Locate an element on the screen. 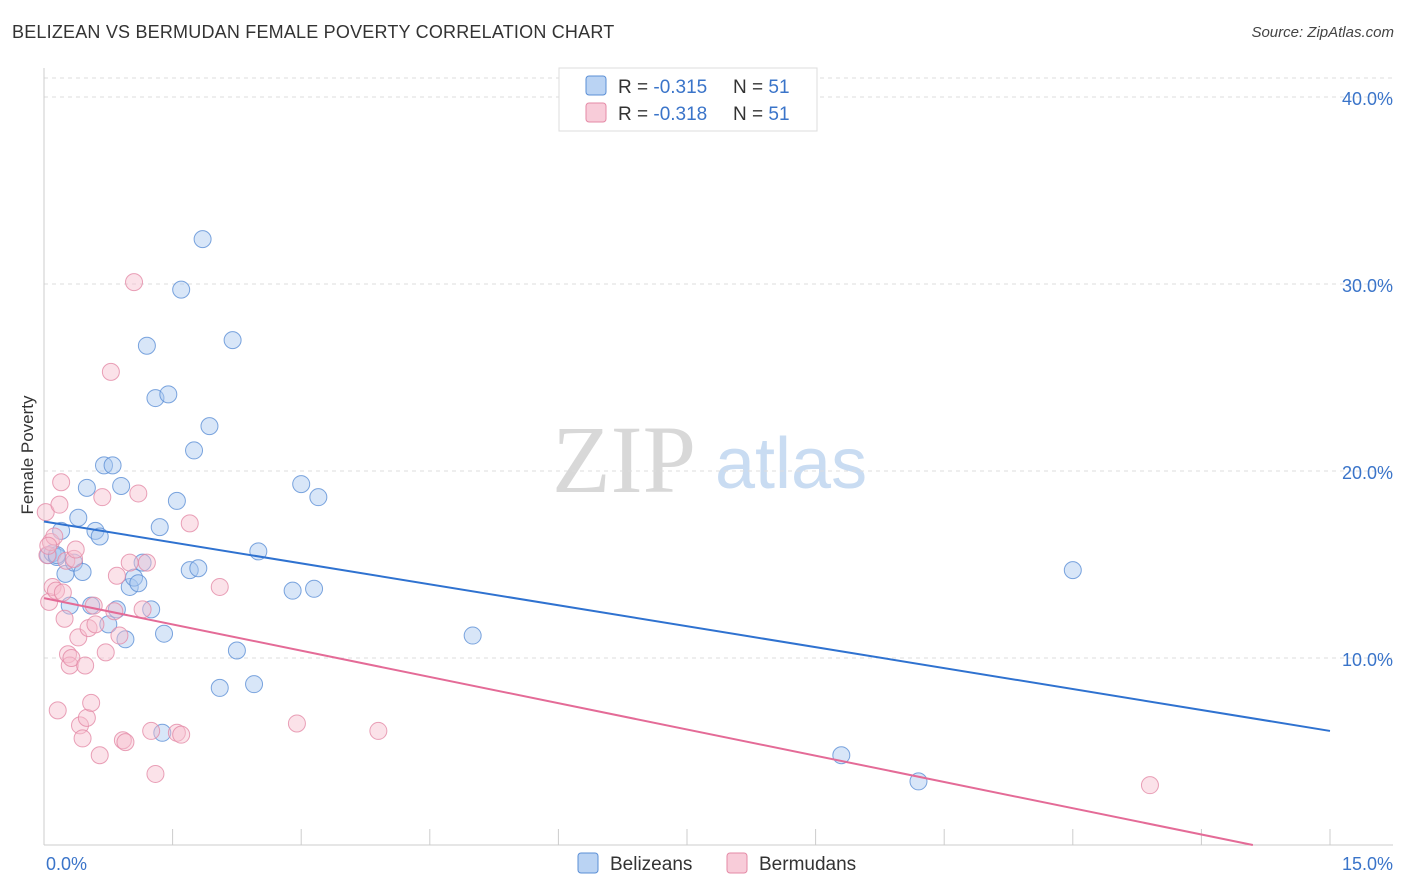  legend-n-label-1: N = is located at coordinates (750, 87).